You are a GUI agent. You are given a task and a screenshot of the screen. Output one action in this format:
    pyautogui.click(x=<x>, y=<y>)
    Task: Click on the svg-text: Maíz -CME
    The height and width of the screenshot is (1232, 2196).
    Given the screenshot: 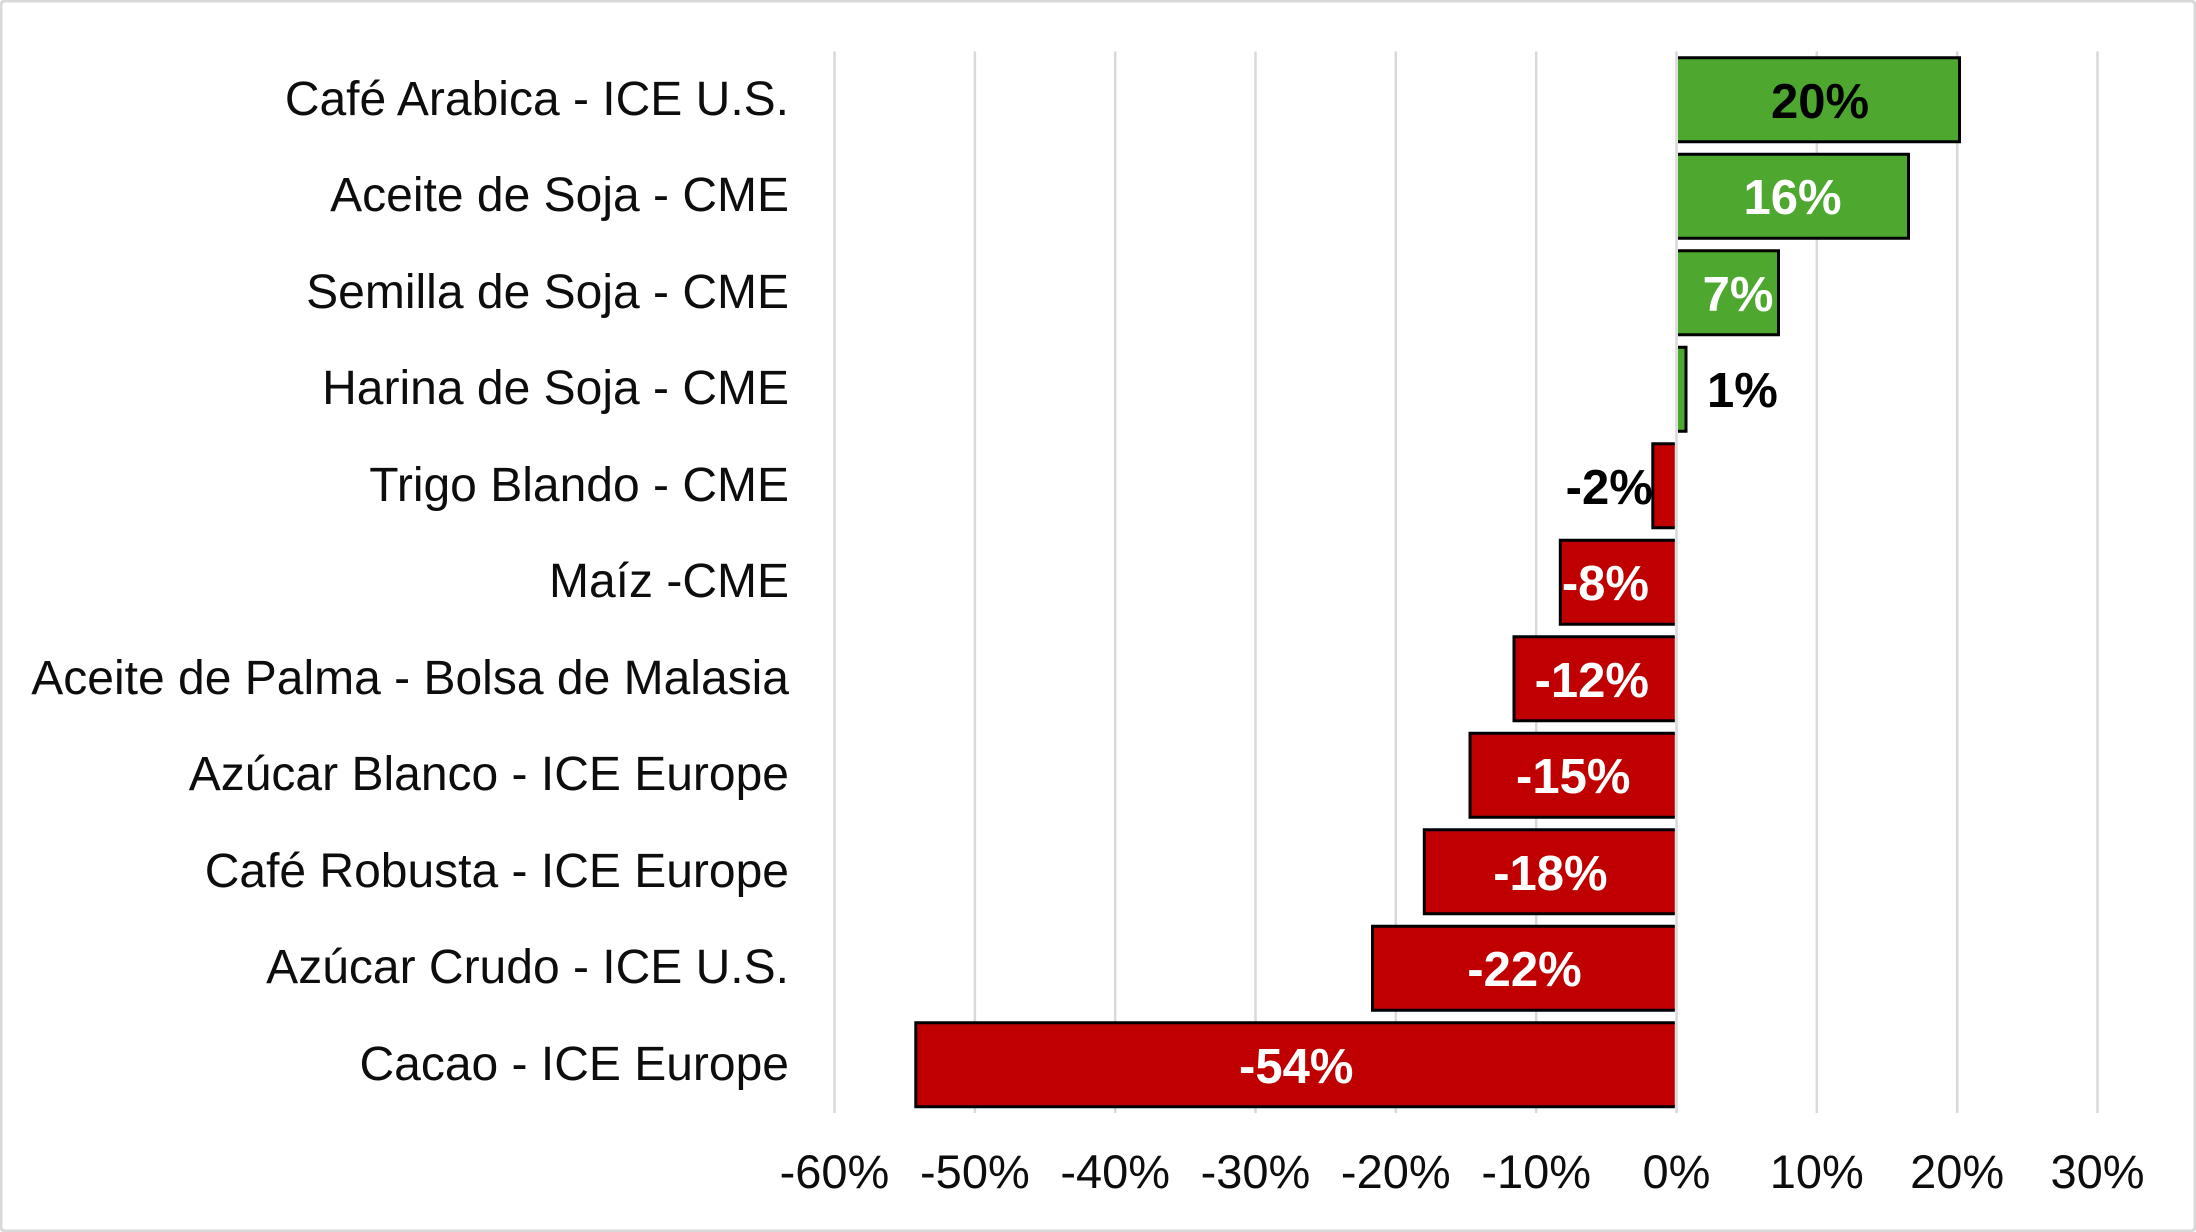 What is the action you would take?
    pyautogui.click(x=669, y=581)
    